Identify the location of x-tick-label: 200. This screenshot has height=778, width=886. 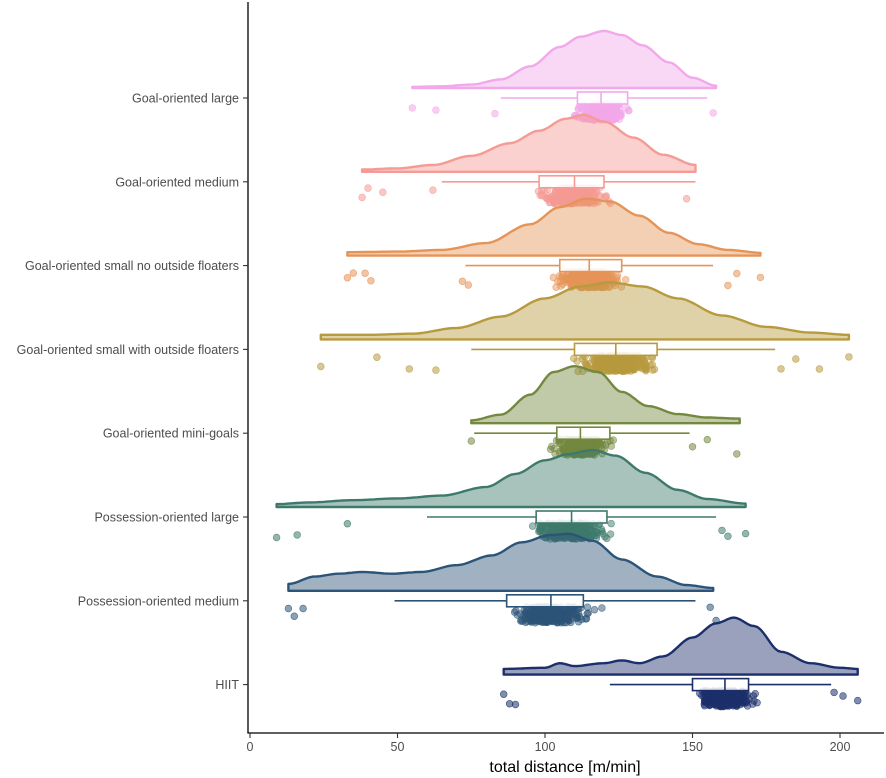
(840, 747).